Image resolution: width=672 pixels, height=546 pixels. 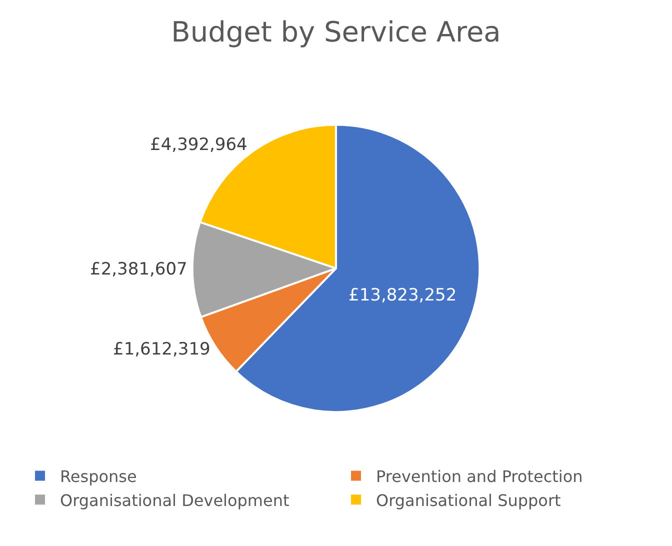 What do you see at coordinates (175, 500) in the screenshot?
I see `legend-label: Organisational Development` at bounding box center [175, 500].